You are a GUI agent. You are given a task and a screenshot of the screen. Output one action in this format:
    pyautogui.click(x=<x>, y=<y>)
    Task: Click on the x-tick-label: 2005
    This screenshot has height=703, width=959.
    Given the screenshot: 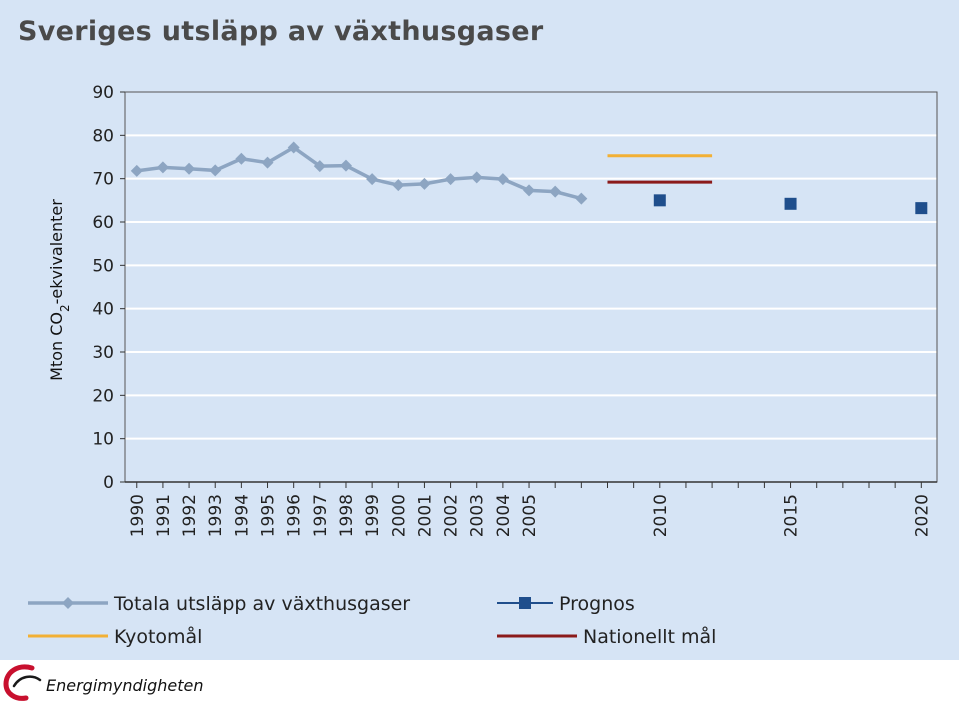 What is the action you would take?
    pyautogui.click(x=530, y=515)
    